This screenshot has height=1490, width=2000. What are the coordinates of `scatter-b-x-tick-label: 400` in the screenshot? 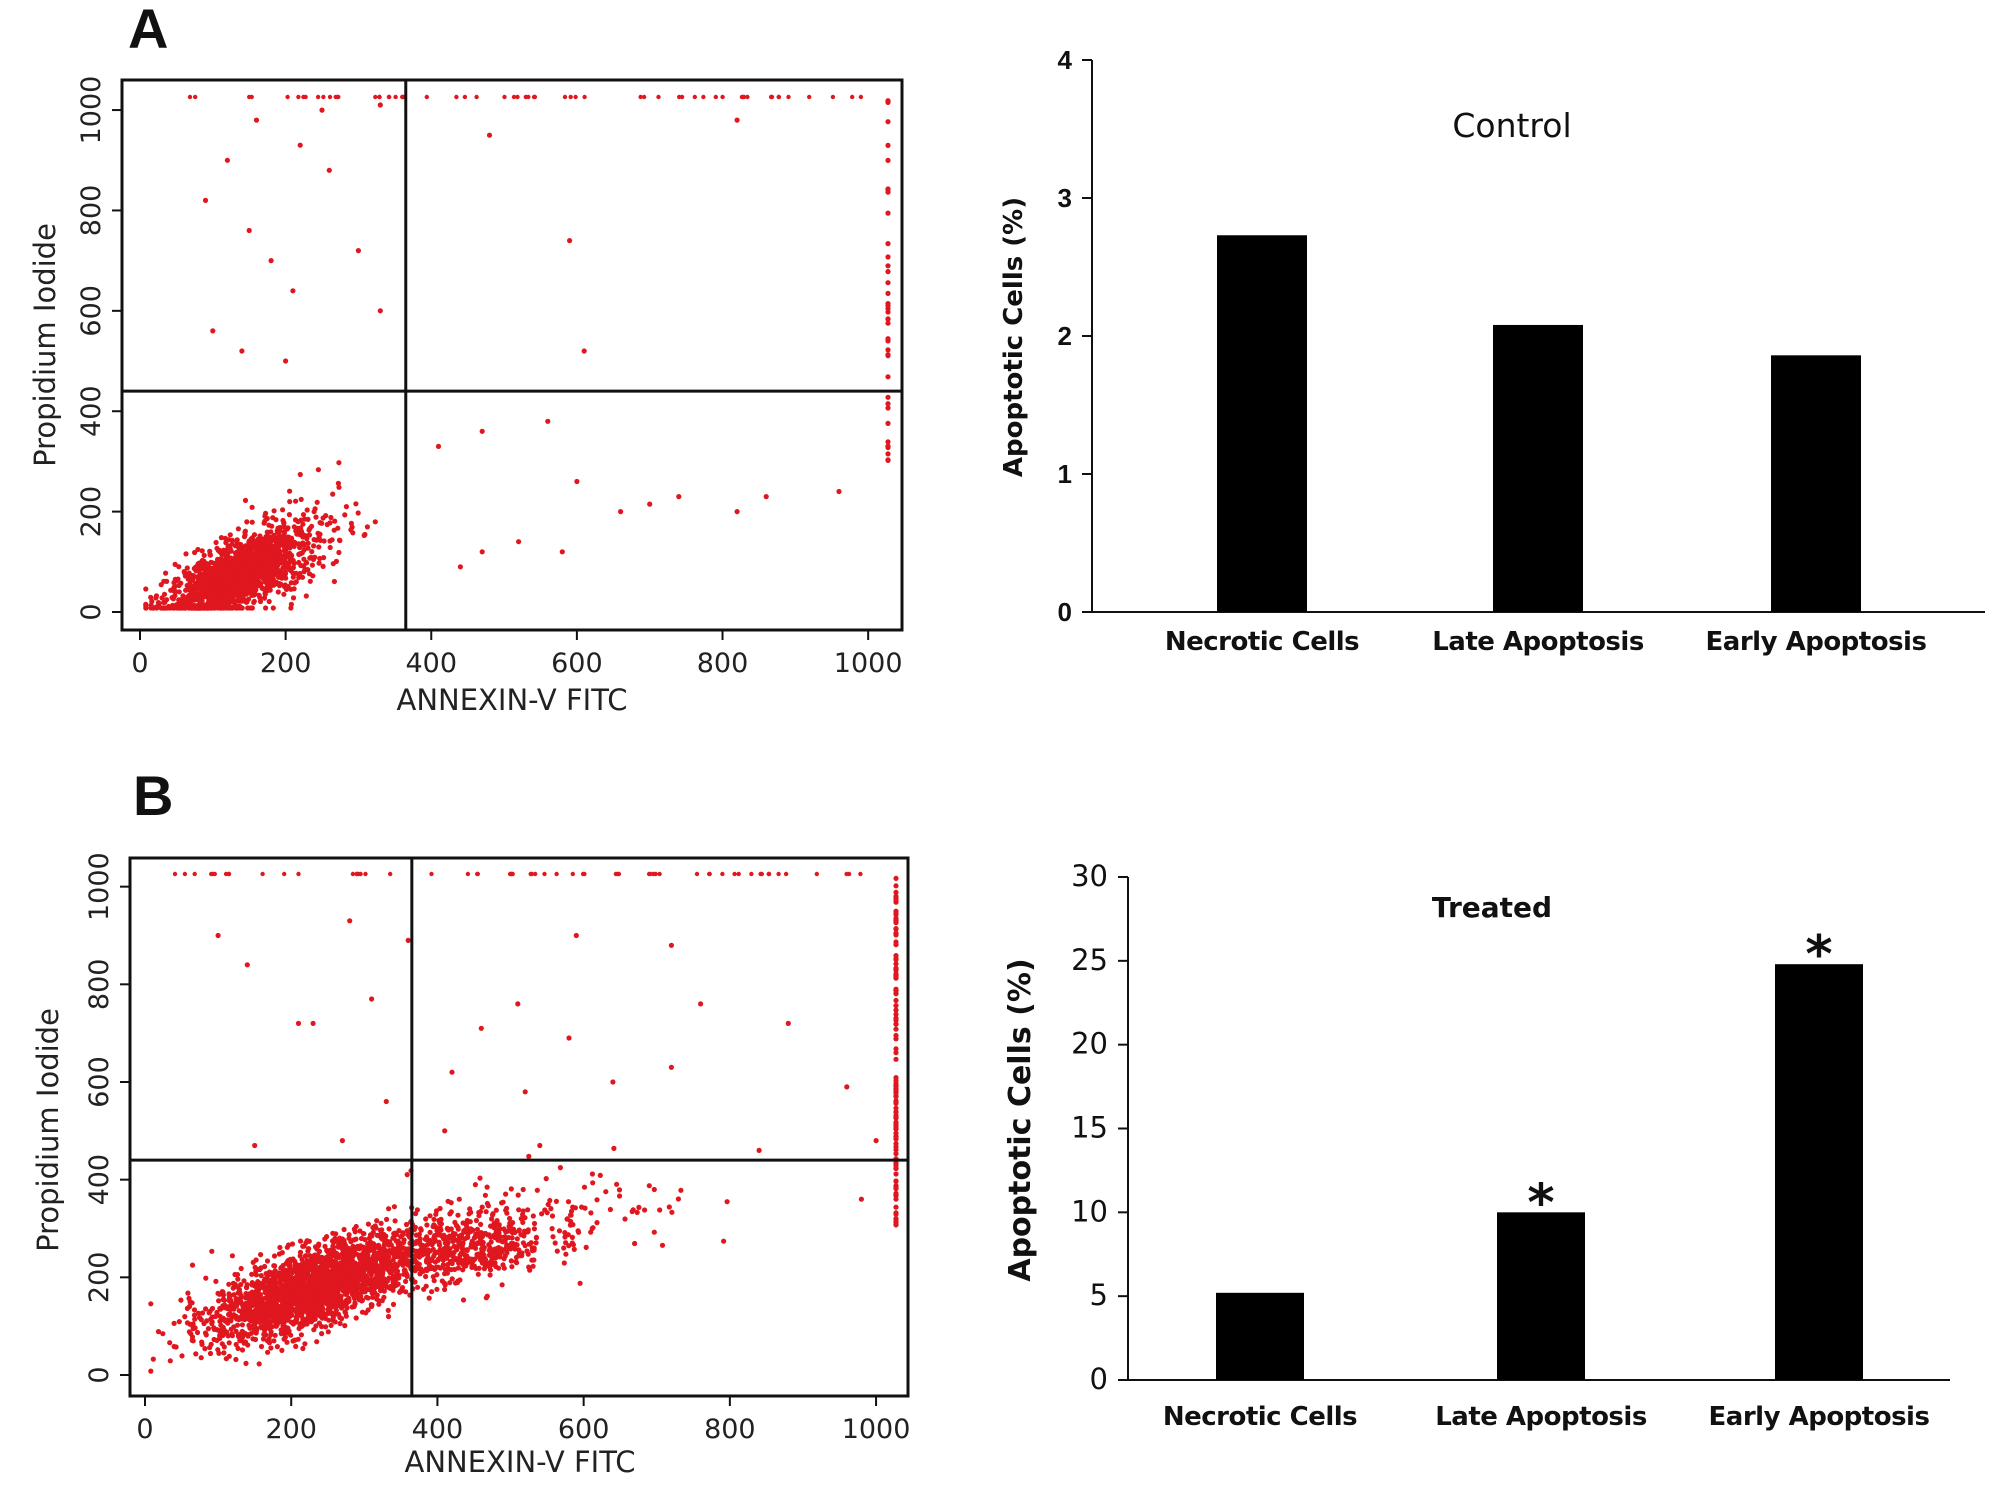 It's located at (438, 1429).